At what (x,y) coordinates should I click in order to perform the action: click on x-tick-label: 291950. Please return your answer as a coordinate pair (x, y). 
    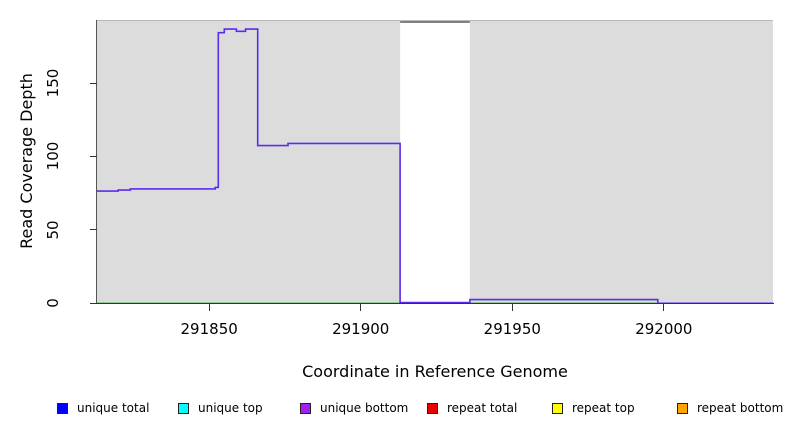
    Looking at the image, I should click on (512, 329).